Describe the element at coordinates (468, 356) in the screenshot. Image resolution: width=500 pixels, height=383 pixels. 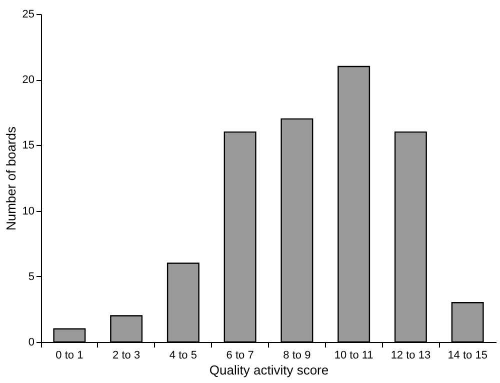
I see `x-tick-label: 14 to 15` at that location.